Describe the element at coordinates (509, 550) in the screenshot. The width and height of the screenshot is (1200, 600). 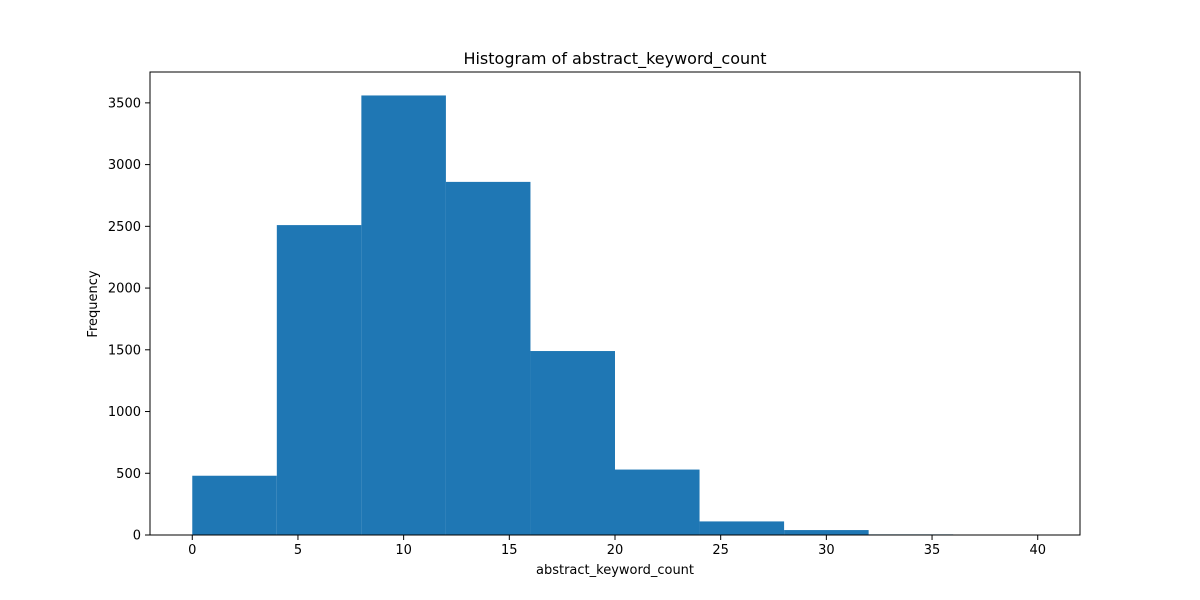
I see `x-tick-label: 15` at that location.